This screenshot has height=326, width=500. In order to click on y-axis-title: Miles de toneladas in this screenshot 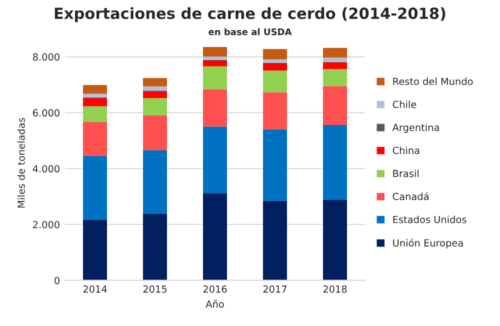, I will do `click(21, 163)`.